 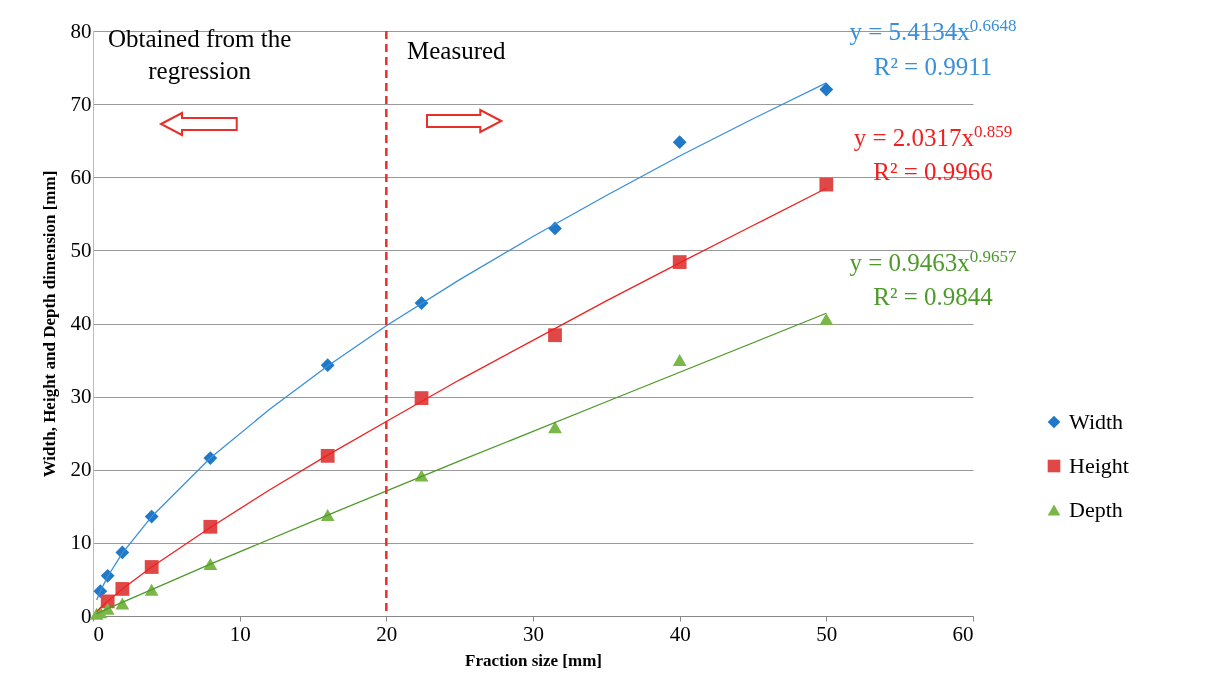 What do you see at coordinates (81, 323) in the screenshot?
I see `y-tick-label: 40` at bounding box center [81, 323].